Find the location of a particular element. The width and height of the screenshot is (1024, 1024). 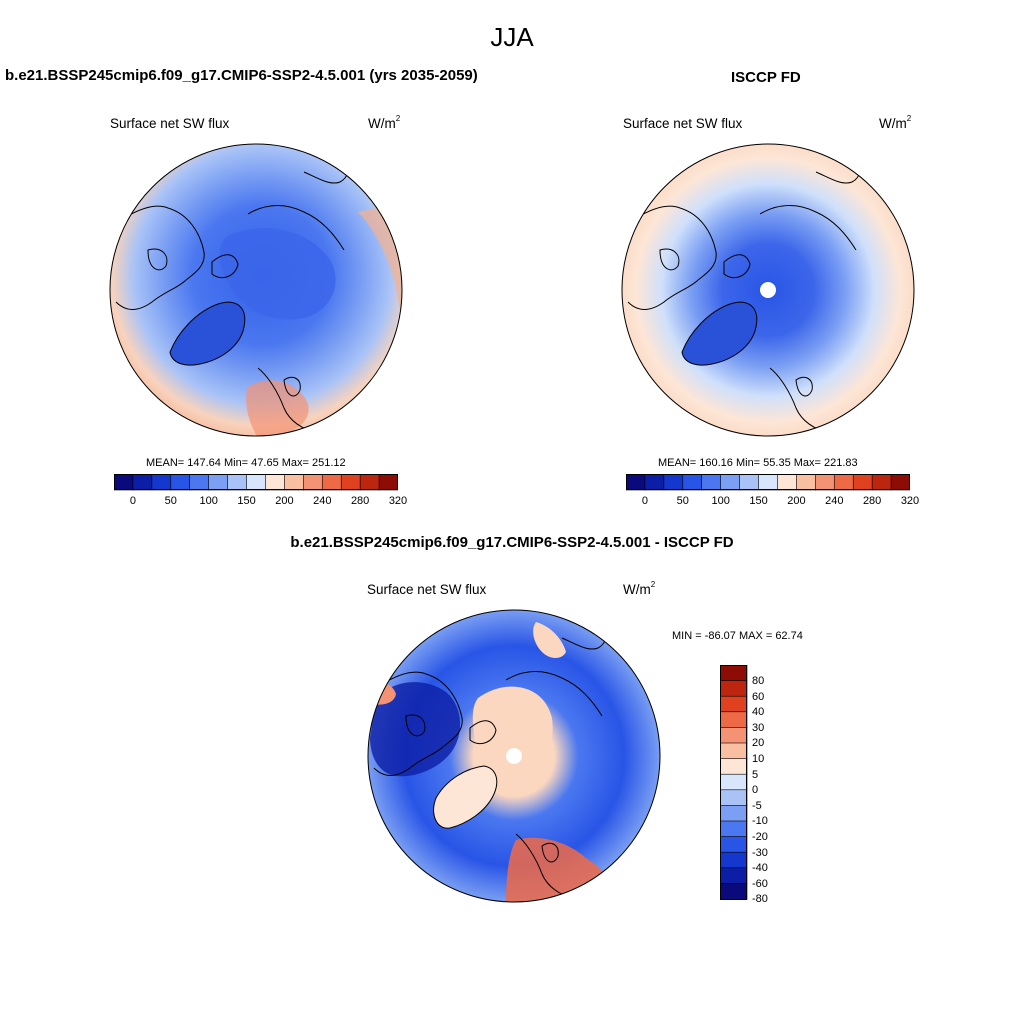

obs-pole-hole is located at coordinates (768, 290).